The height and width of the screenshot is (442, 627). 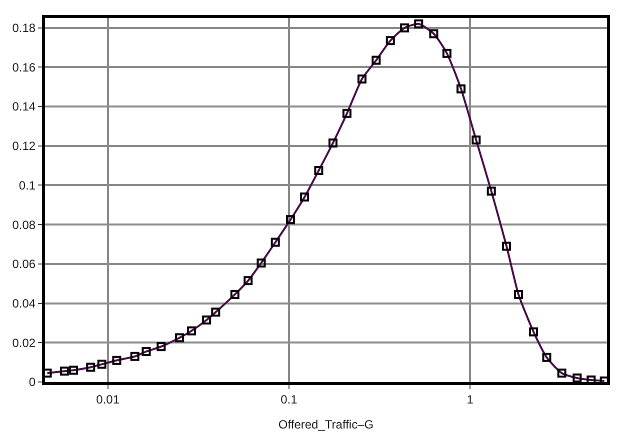 I want to click on y-tick-label: 0.06, so click(x=24, y=264).